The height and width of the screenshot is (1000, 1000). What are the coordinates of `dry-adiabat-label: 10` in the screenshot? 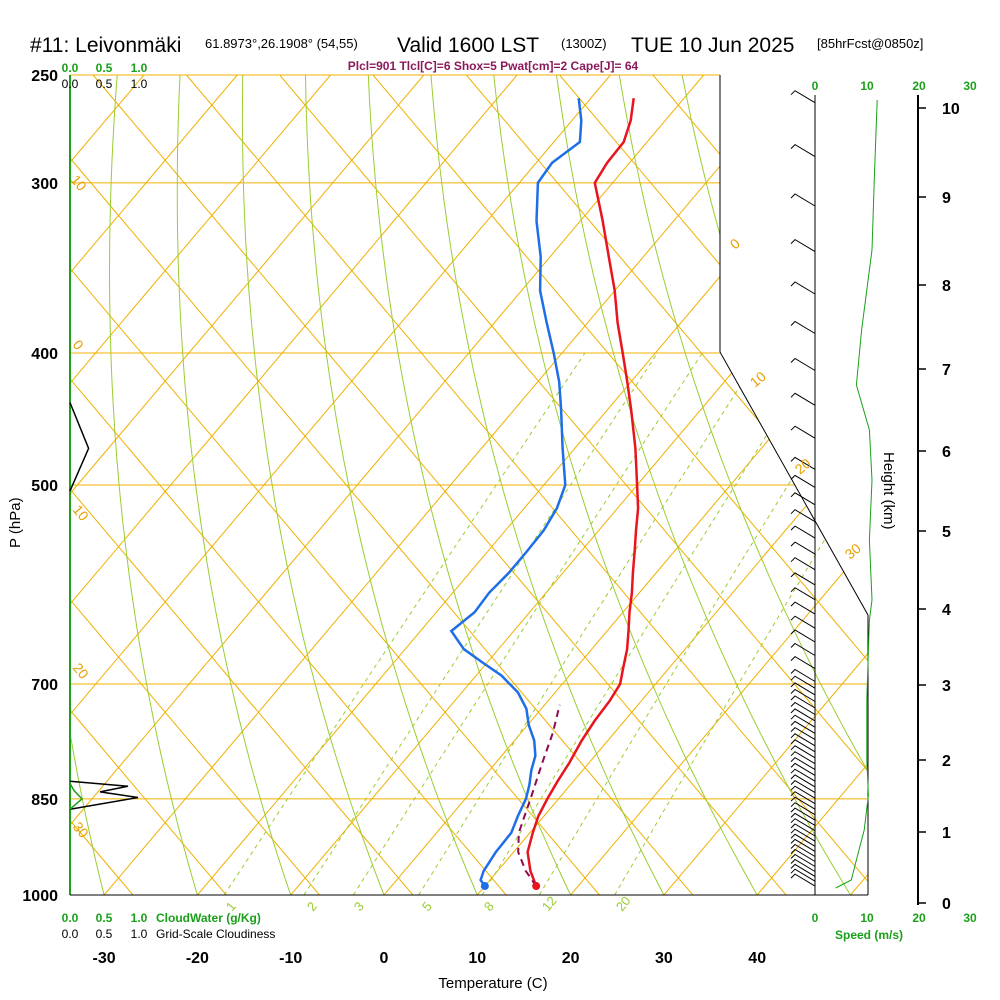 It's located at (758, 379).